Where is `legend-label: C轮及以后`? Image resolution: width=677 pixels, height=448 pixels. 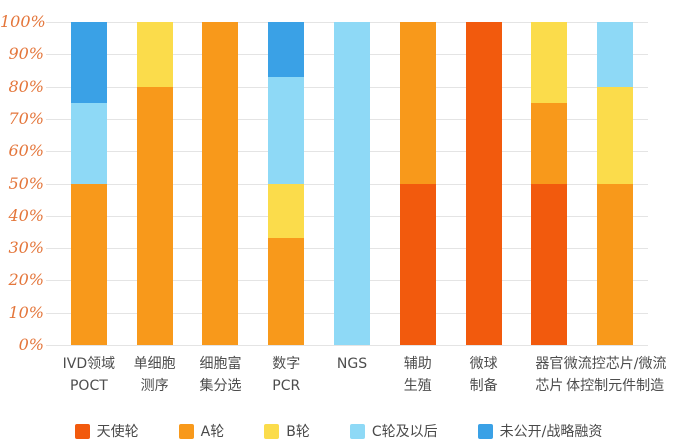 legend-label: C轮及以后 is located at coordinates (404, 432).